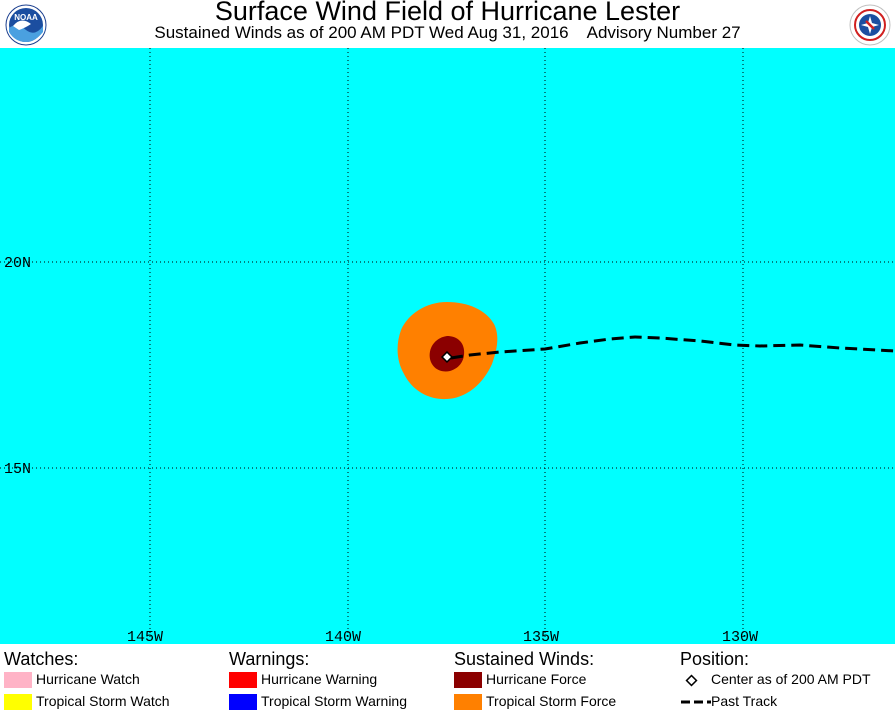 The width and height of the screenshot is (895, 716). What do you see at coordinates (334, 701) in the screenshot?
I see `tropical-storm-warning-label: Tropical Storm Warning` at bounding box center [334, 701].